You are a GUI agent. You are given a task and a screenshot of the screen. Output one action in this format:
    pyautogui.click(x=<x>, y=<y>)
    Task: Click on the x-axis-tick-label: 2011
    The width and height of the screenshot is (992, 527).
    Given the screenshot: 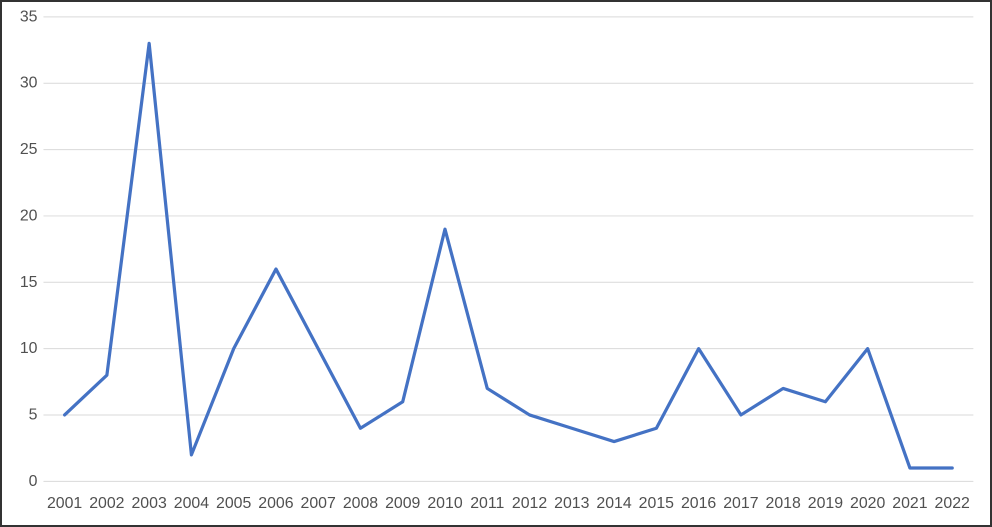 What is the action you would take?
    pyautogui.click(x=487, y=503)
    